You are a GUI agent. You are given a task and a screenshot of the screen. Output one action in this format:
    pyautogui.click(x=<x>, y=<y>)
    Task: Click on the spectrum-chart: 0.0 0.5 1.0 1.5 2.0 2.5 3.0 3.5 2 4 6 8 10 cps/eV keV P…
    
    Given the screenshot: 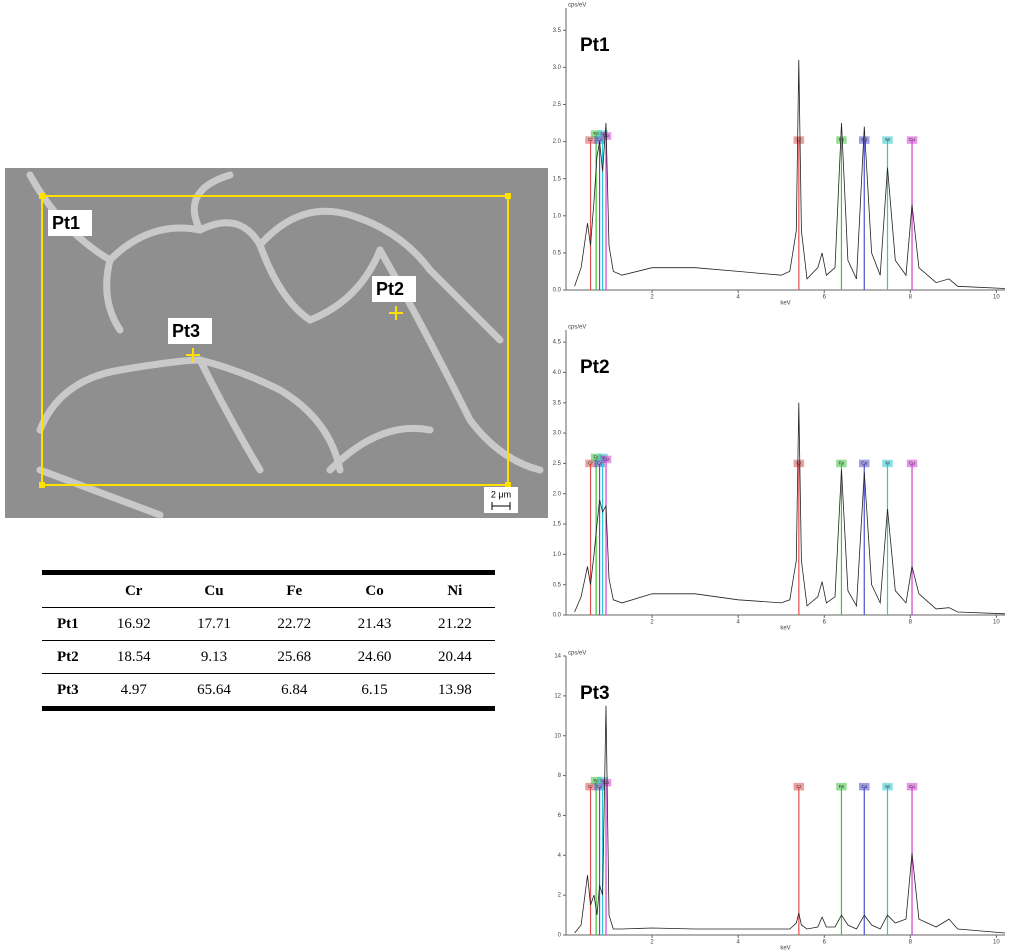 What is the action you would take?
    pyautogui.click(x=779, y=155)
    